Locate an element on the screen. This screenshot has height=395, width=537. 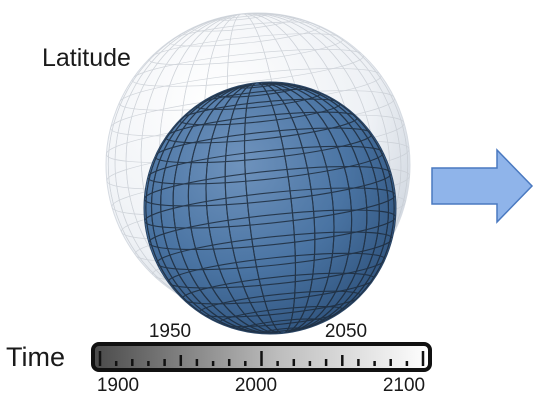
timeline-tick-label: 1950 is located at coordinates (170, 331).